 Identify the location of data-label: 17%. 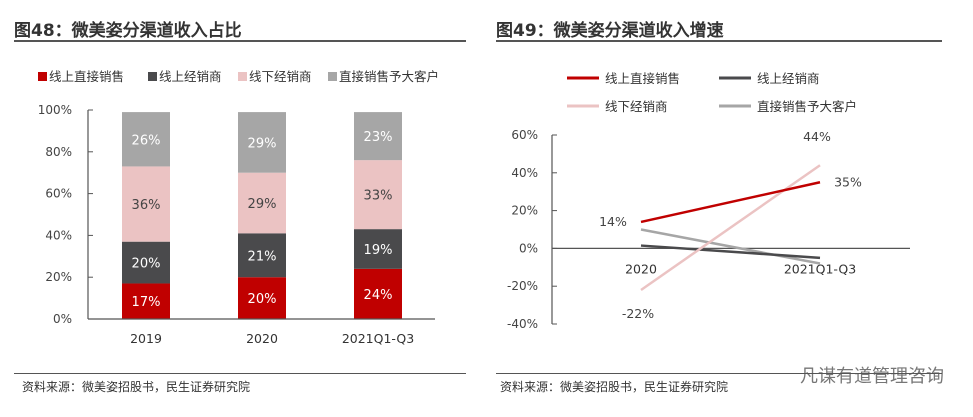
(146, 302).